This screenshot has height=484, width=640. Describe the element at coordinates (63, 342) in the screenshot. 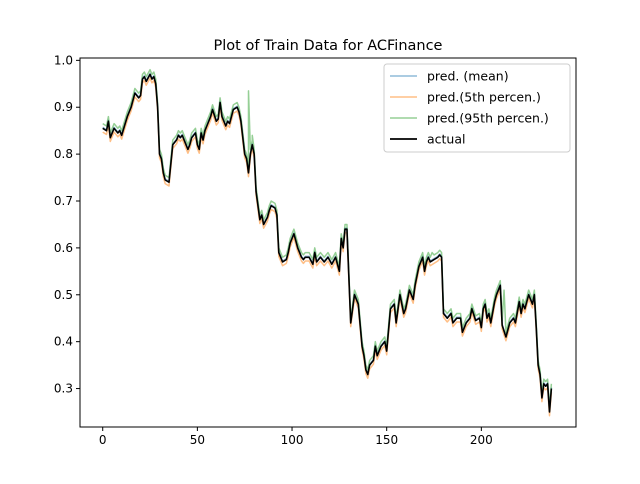

I see `y-tick-label: 0.4` at that location.